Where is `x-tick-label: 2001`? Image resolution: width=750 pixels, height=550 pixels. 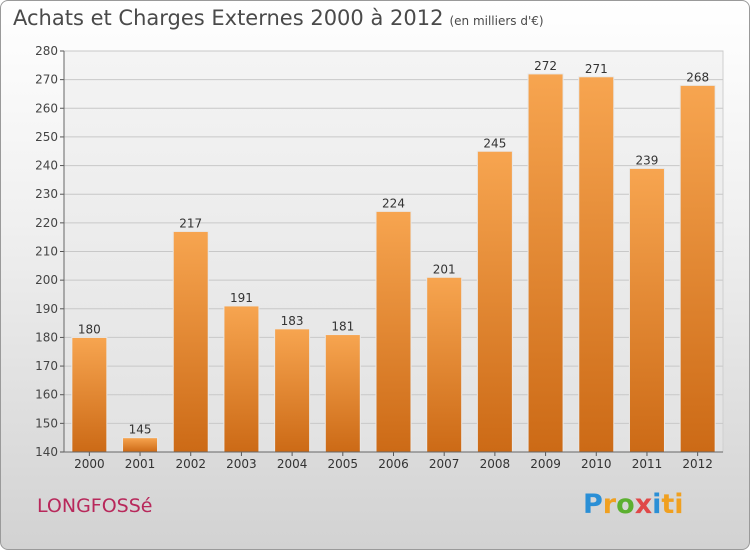
x-tick-label: 2001 is located at coordinates (140, 464).